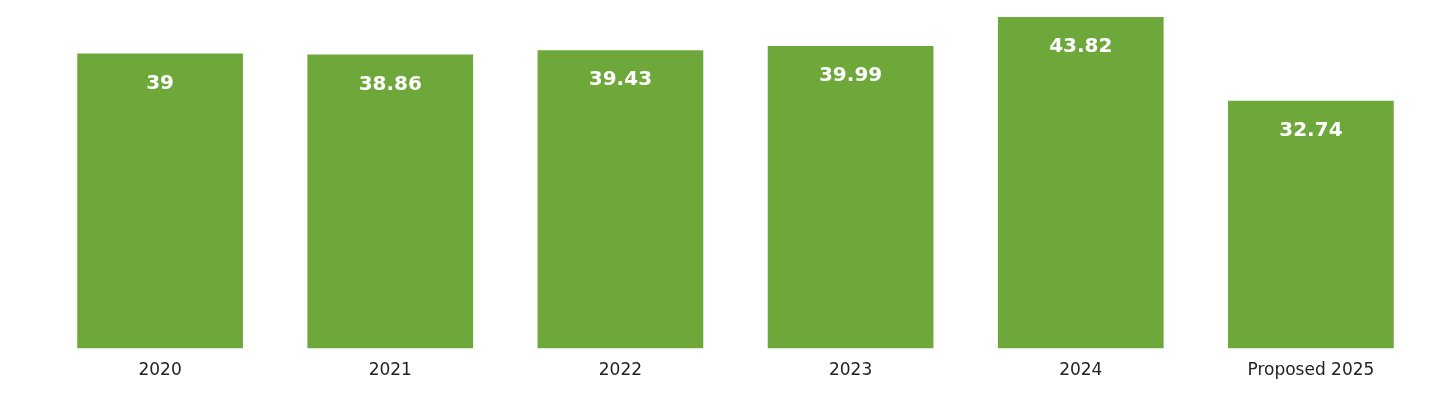 The width and height of the screenshot is (1456, 401). Describe the element at coordinates (1311, 129) in the screenshot. I see `data-label: 32.74` at that location.